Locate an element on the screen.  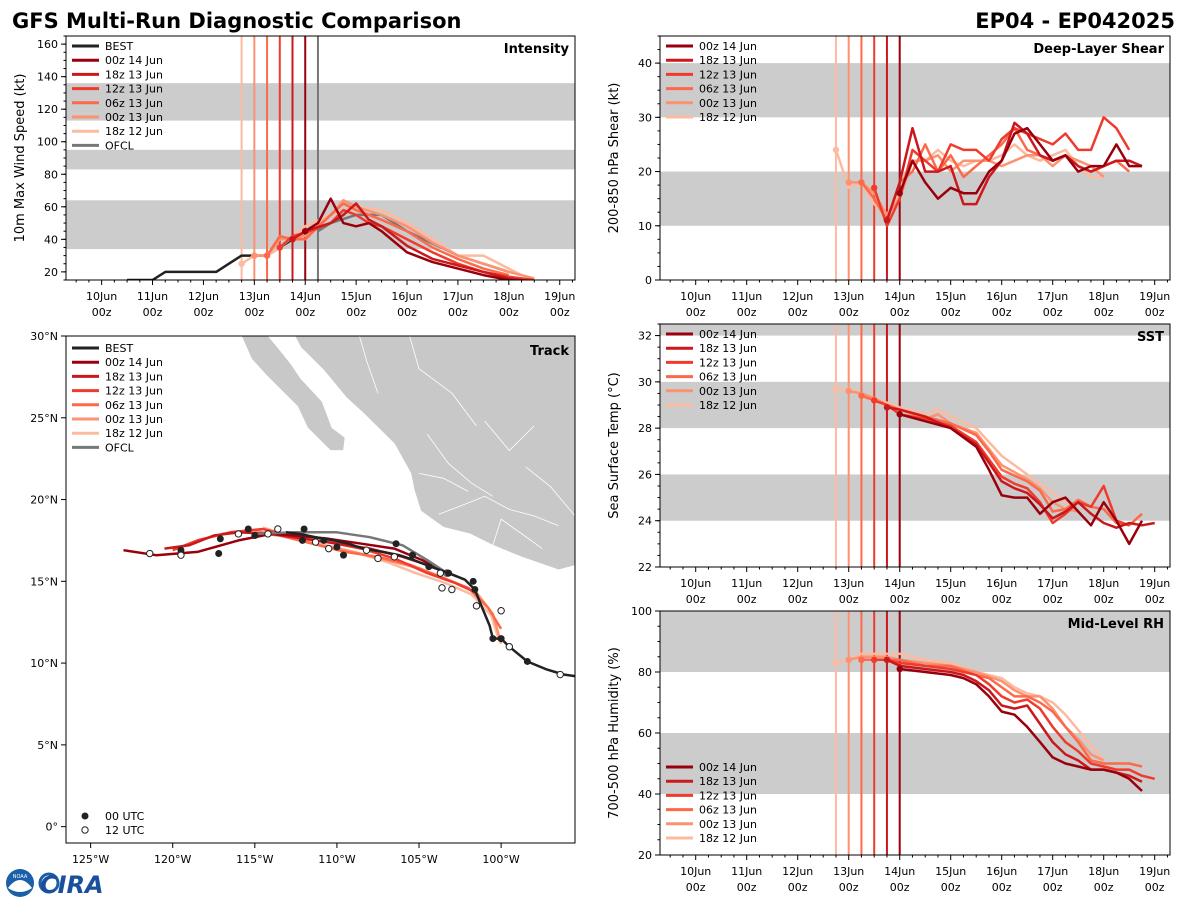
y-tick-label: 25°N is located at coordinates (44, 418).